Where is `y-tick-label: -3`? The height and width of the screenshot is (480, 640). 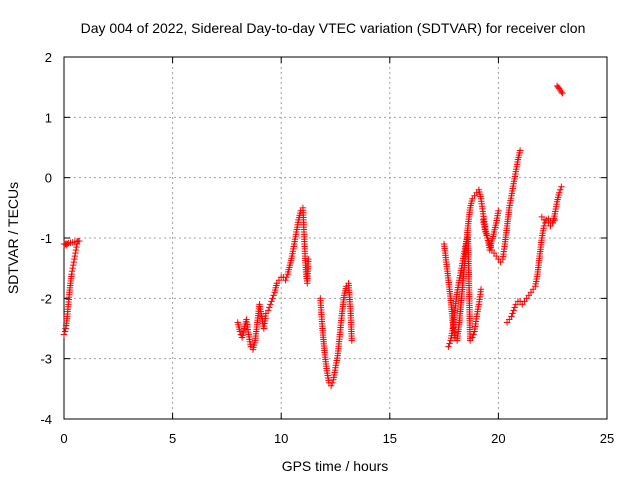
y-tick-label: -3 is located at coordinates (46, 359).